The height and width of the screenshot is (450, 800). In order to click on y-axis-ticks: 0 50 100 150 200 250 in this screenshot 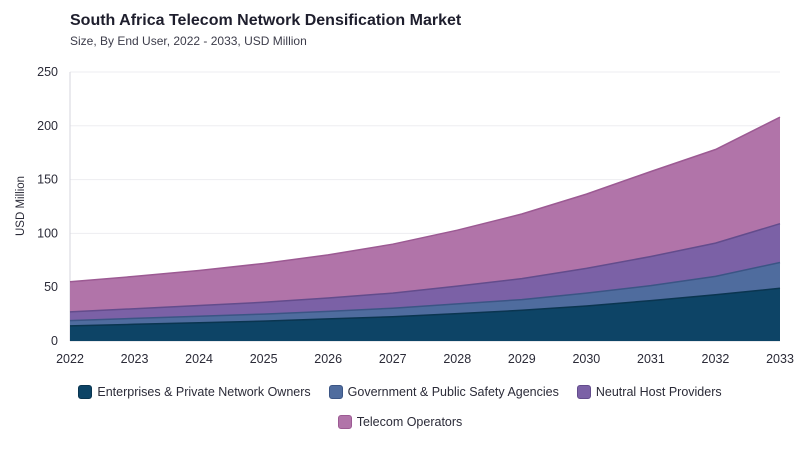, I will do `click(47, 206)`.